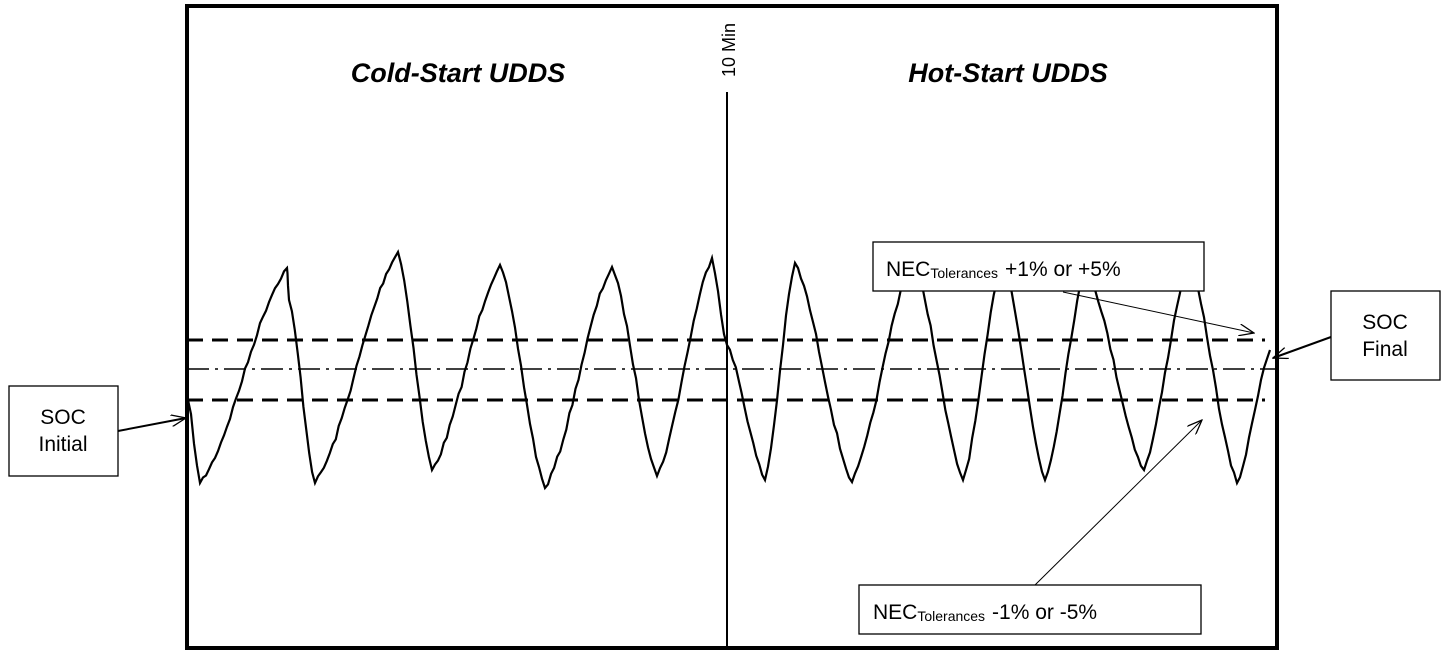 The height and width of the screenshot is (651, 1448). Describe the element at coordinates (151, 425) in the screenshot. I see `soc-initial-arrow` at that location.